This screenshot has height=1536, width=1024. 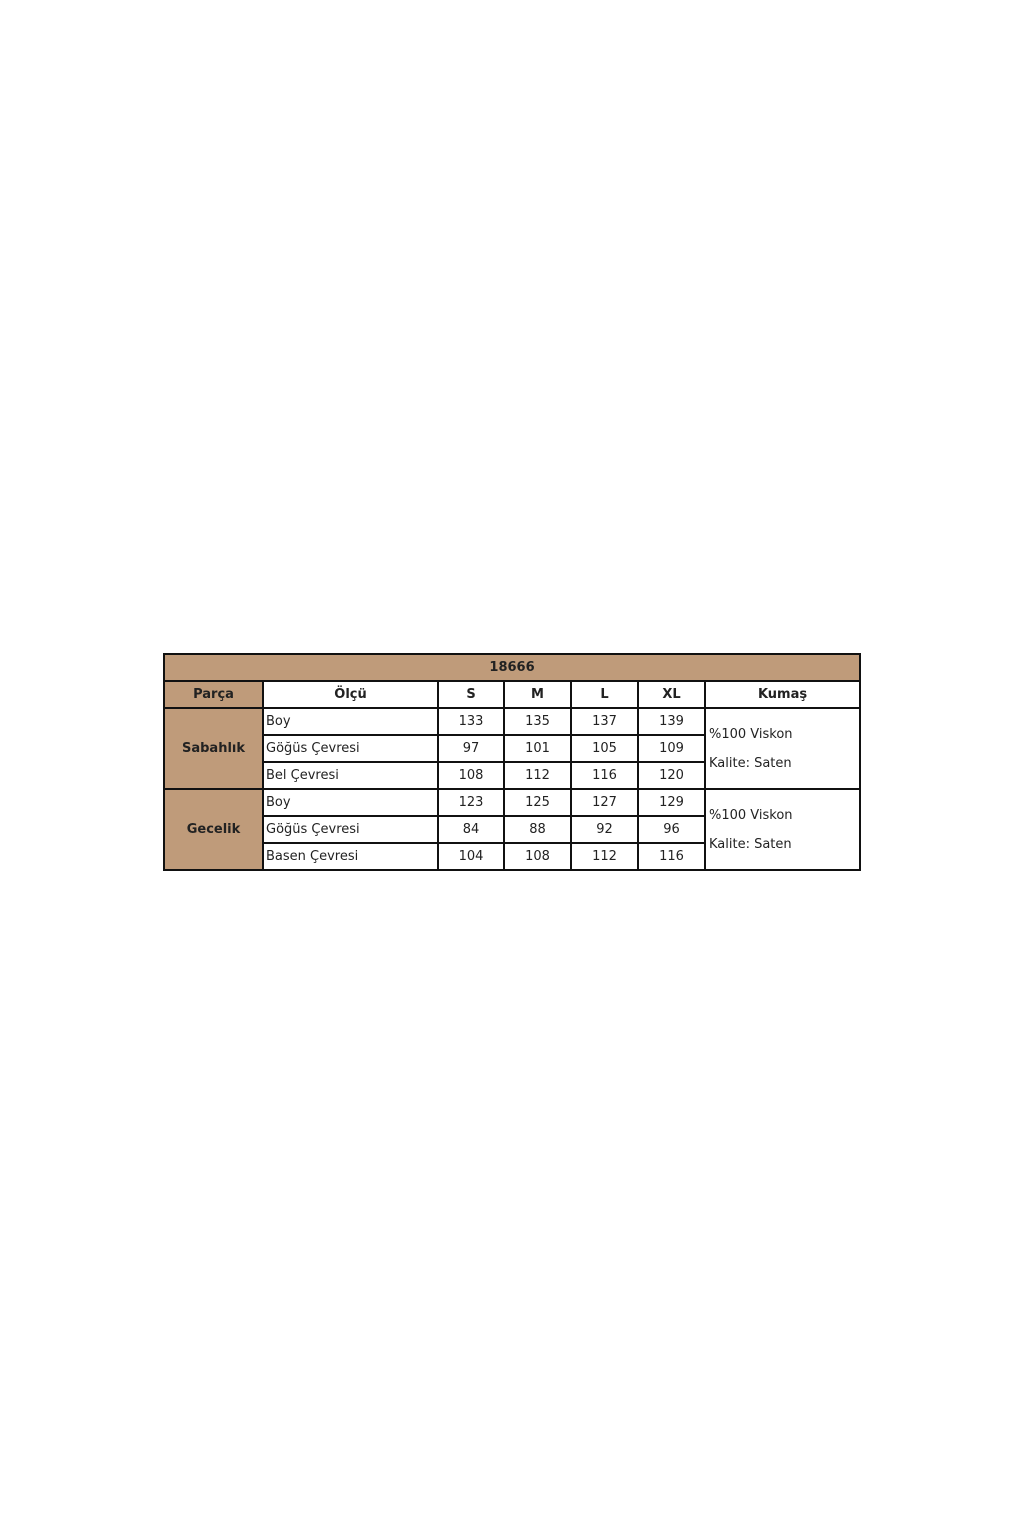 I want to click on table-title: 18666, so click(x=512, y=667).